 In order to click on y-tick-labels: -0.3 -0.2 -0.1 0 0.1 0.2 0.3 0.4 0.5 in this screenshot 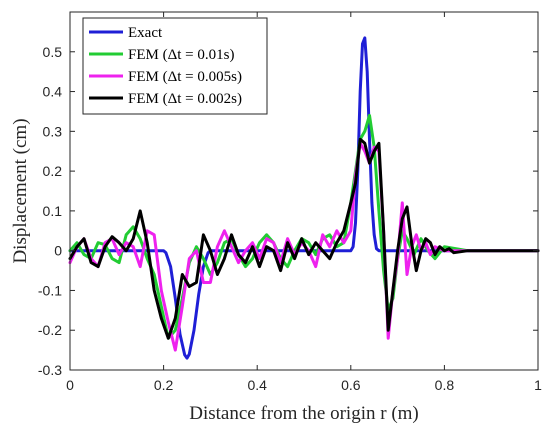, I will do `click(50, 211)`.